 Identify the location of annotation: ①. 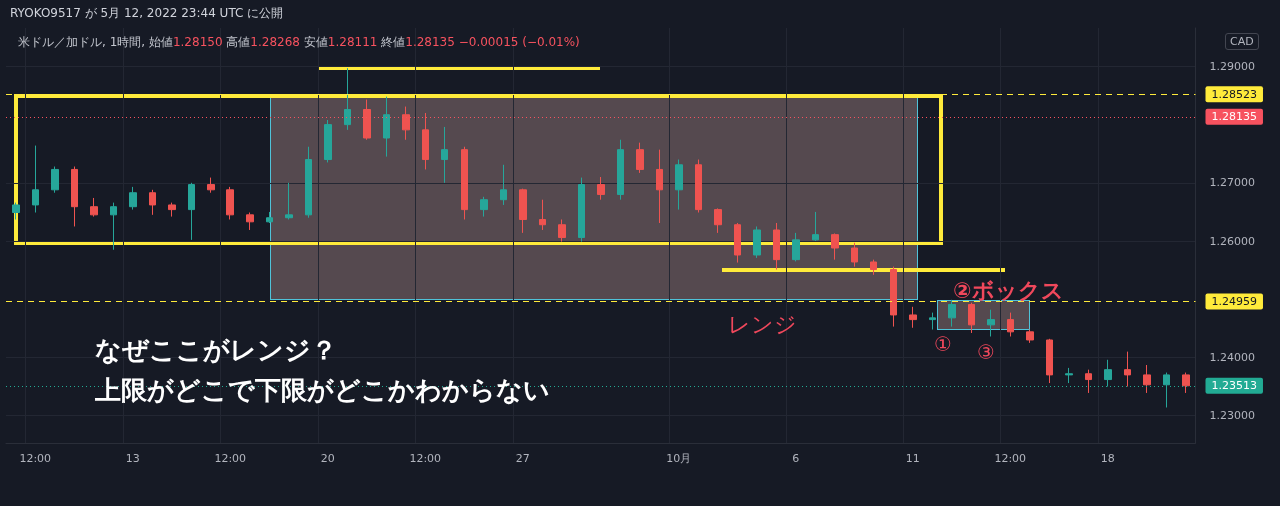
(943, 344).